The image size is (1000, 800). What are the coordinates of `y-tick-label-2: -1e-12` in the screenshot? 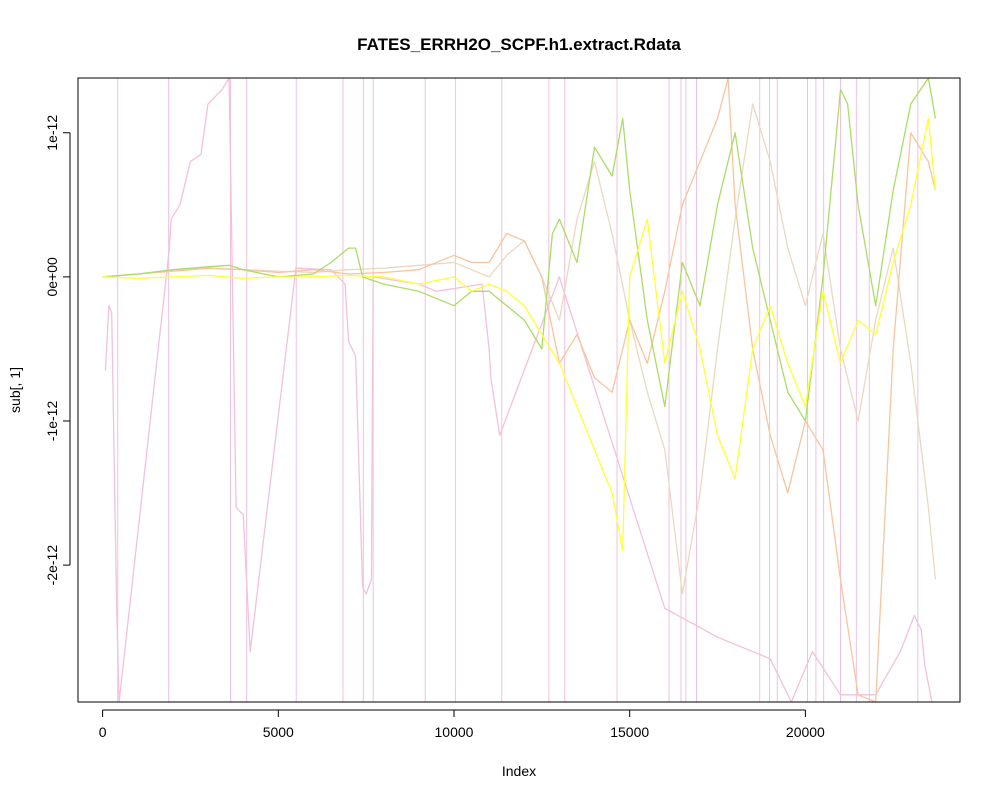 It's located at (52, 421).